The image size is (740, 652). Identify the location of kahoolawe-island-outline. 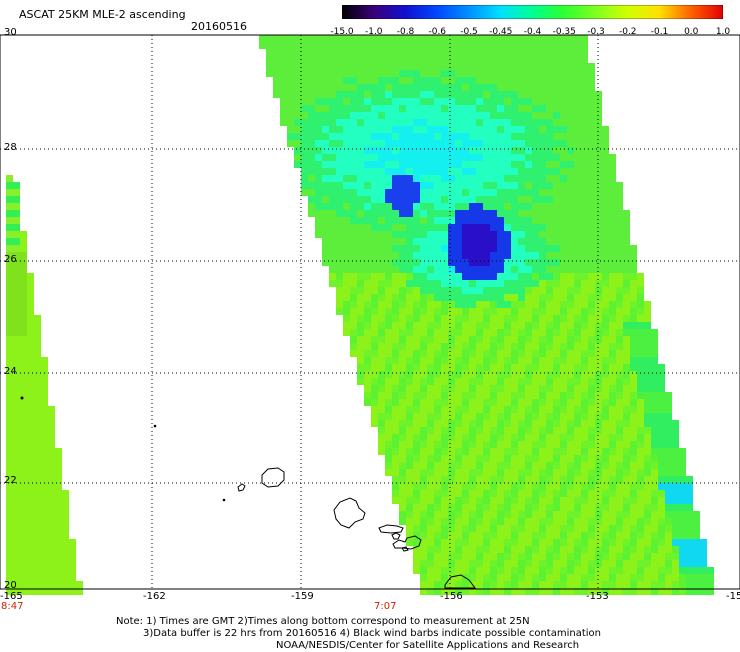
(405, 549).